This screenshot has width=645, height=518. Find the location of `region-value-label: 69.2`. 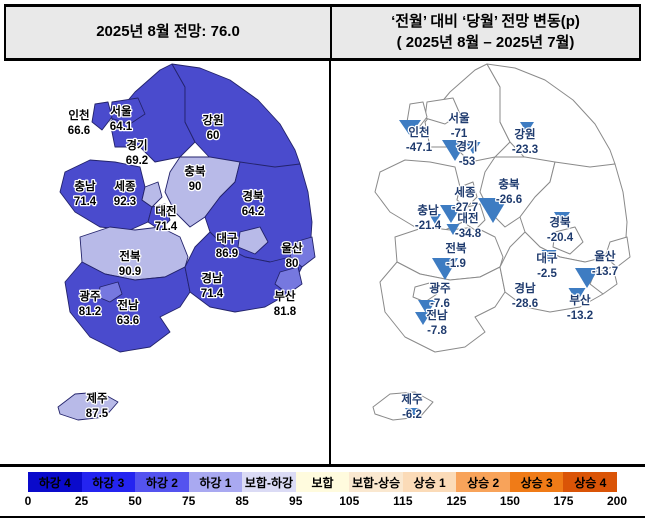

region-value-label: 69.2 is located at coordinates (137, 161).